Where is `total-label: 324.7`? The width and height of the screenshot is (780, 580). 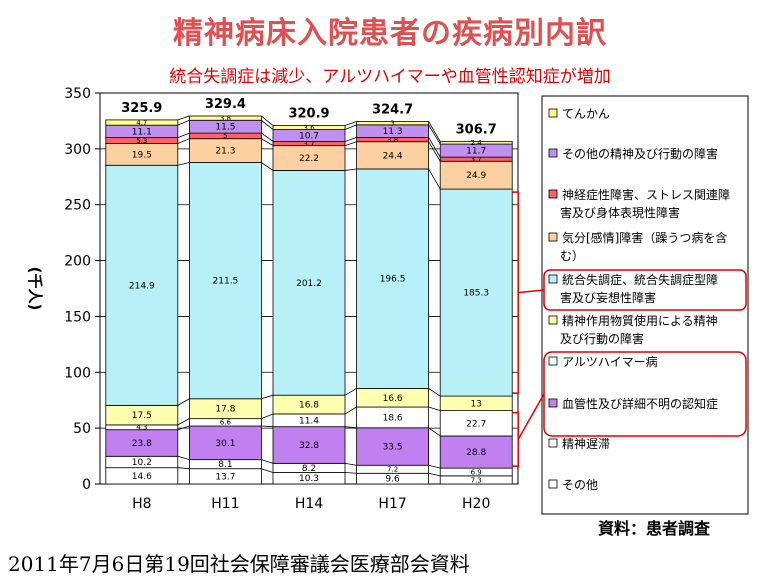 total-label: 324.7 is located at coordinates (392, 109).